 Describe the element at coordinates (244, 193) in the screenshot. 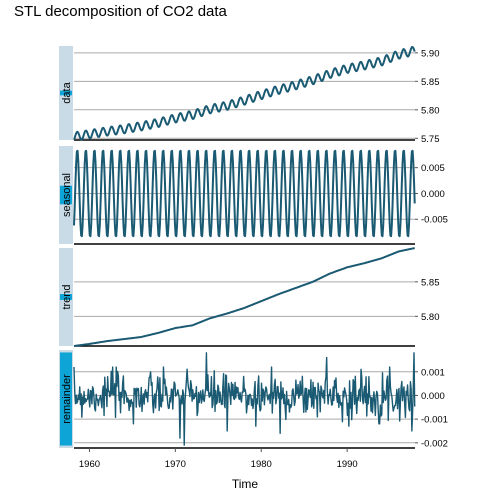

I see `series-line-seasonal` at that location.